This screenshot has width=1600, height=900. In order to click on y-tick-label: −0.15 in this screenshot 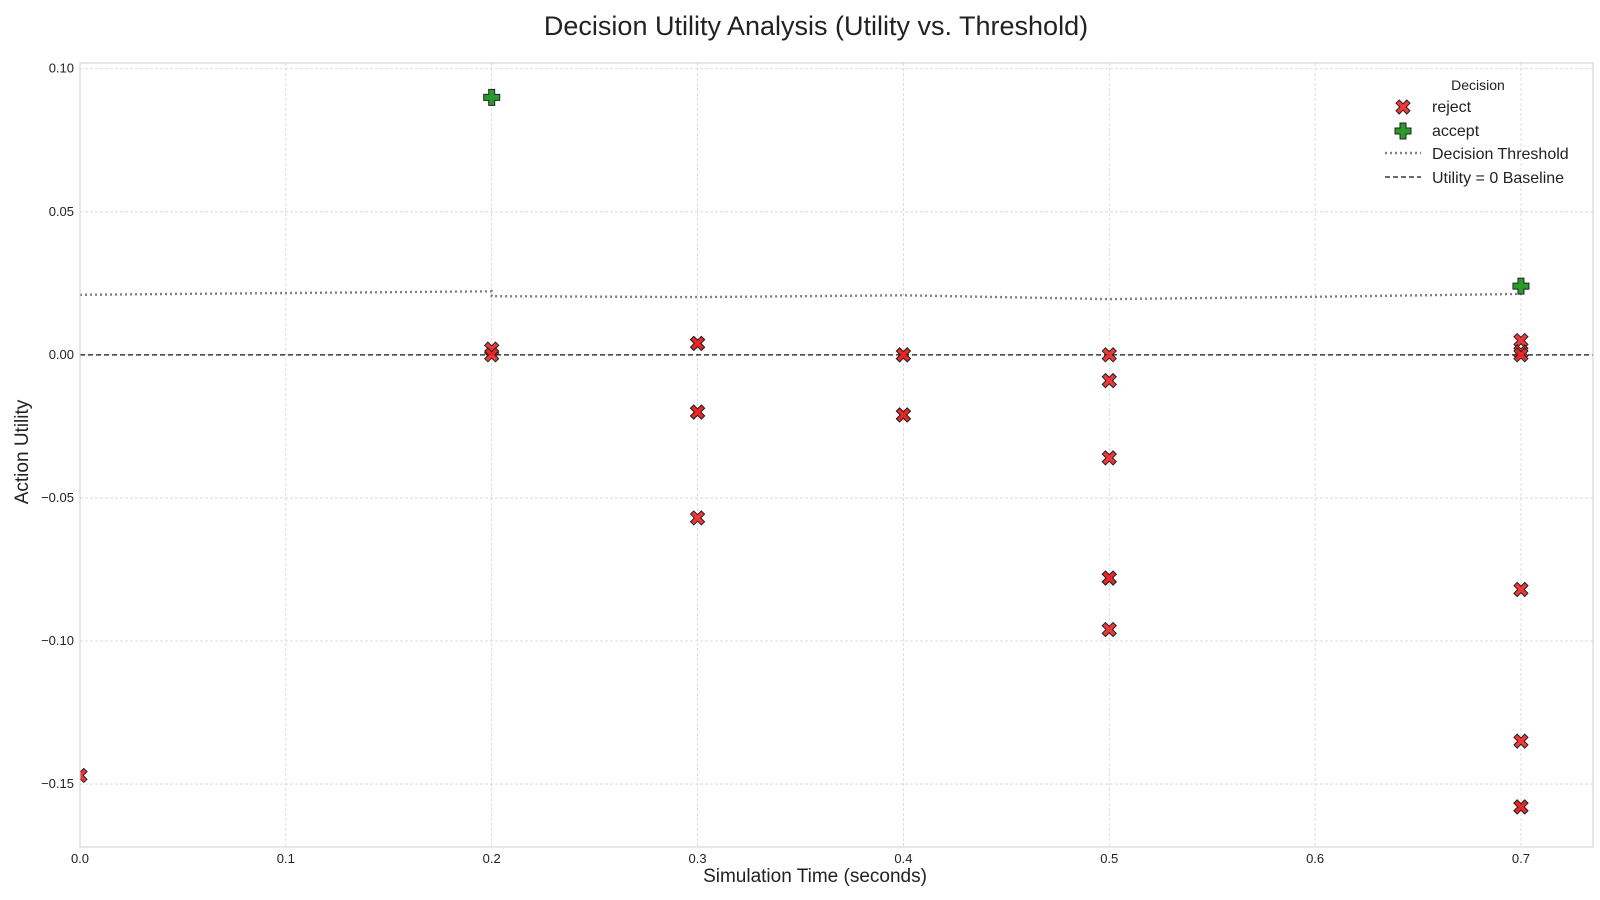, I will do `click(57, 783)`.